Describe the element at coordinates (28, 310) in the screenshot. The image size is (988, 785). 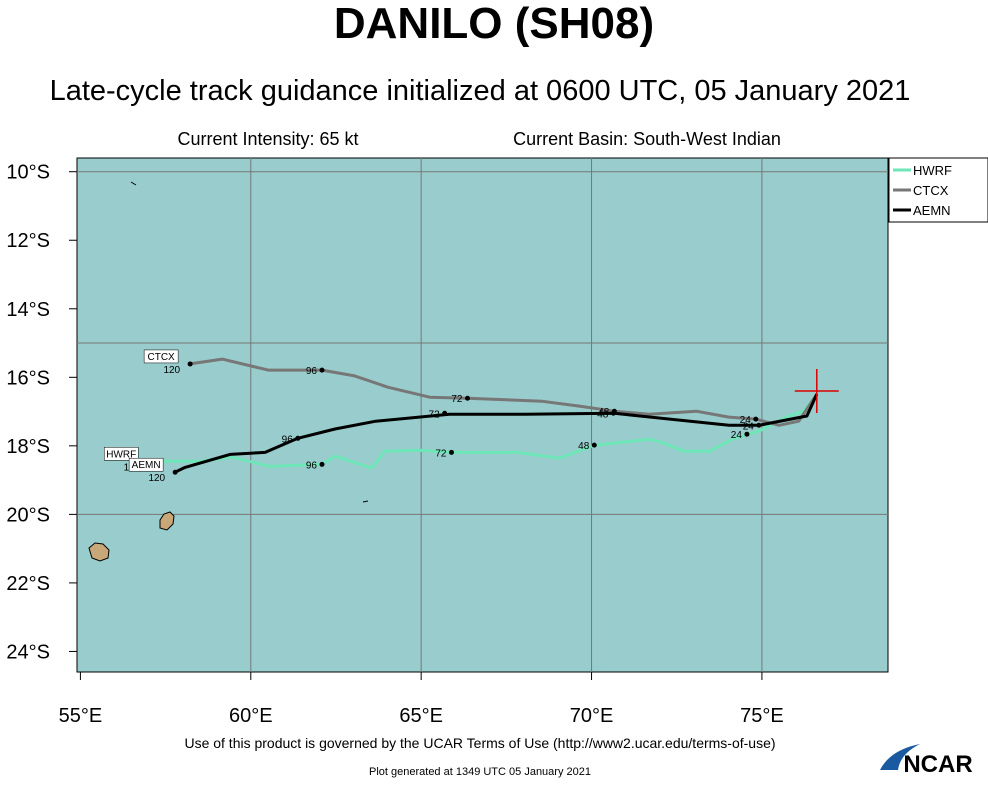
I see `y-tick-label: 14°S` at that location.